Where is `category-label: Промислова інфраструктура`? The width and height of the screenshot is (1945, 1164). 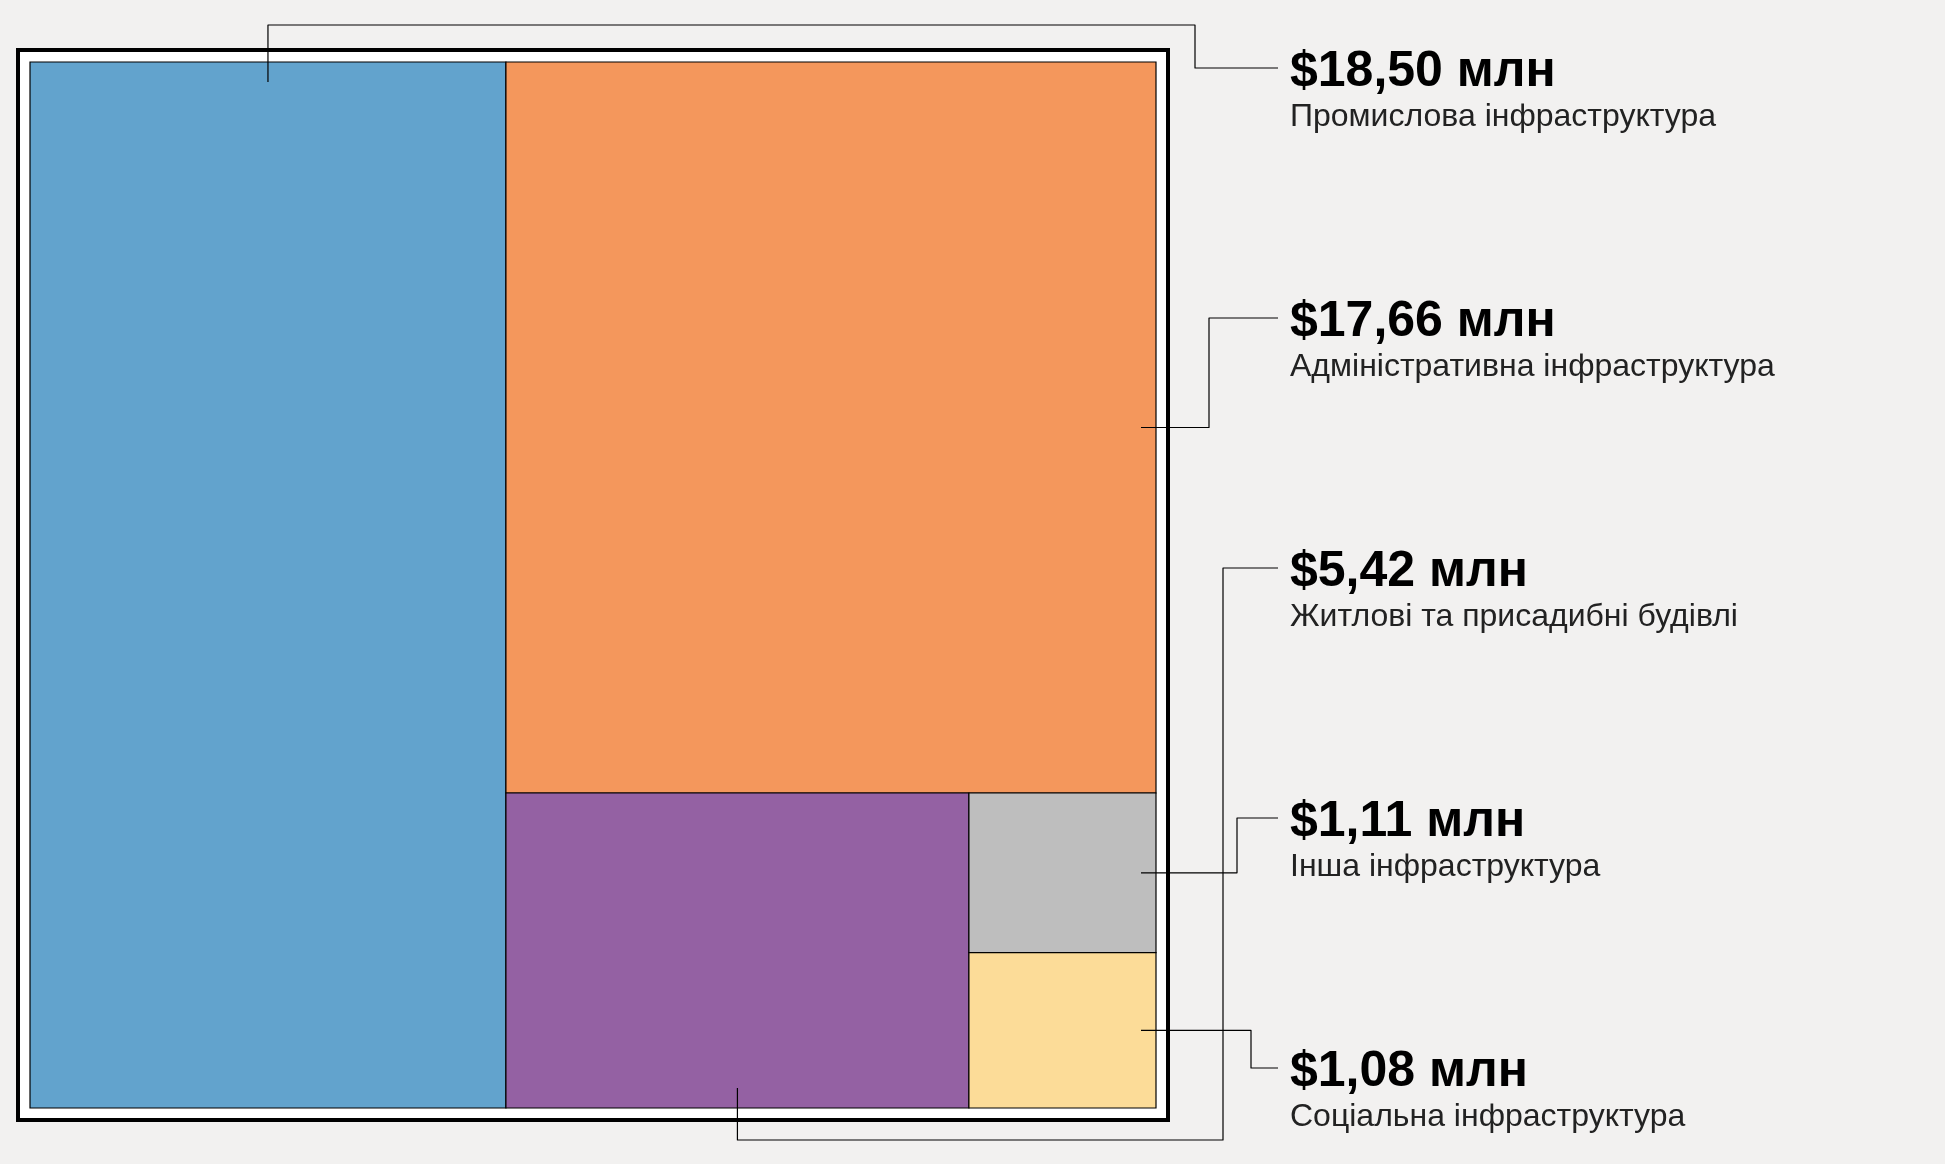
category-label: Промислова інфраструктура is located at coordinates (1503, 115).